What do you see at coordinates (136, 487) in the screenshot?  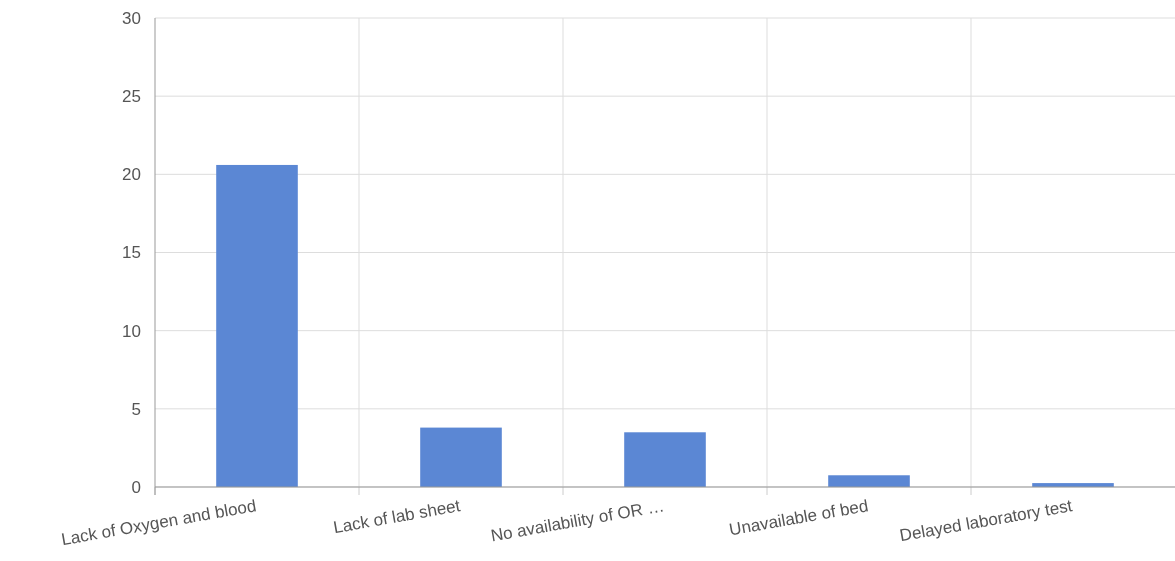 I see `y-tick-label: 0` at bounding box center [136, 487].